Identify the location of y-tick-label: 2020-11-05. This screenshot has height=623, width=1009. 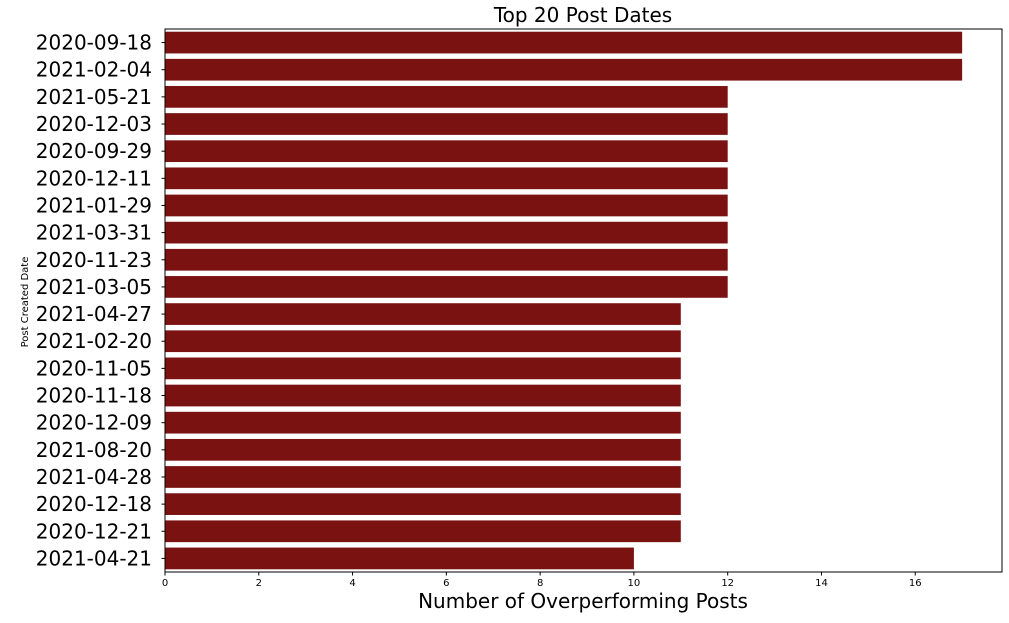
(94, 368).